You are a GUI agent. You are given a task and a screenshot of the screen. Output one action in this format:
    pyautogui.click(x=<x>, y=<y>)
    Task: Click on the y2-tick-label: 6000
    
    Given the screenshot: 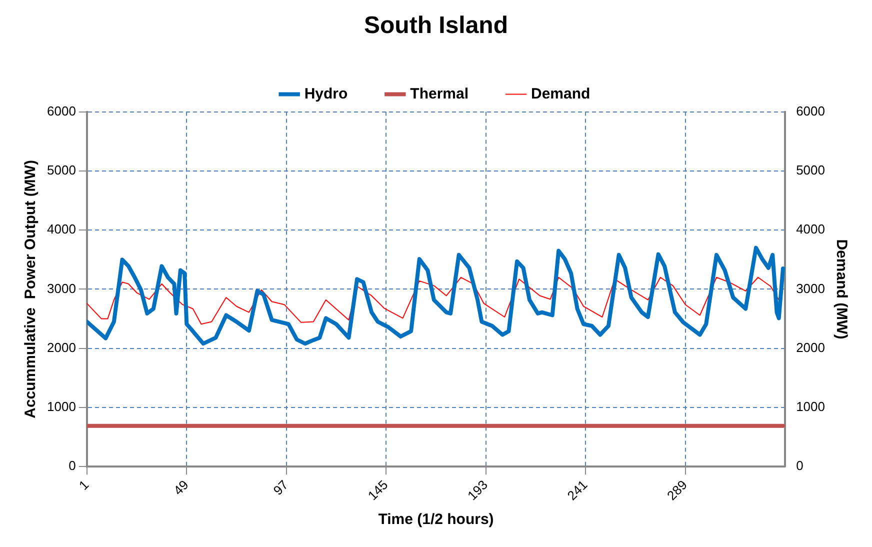 What is the action you would take?
    pyautogui.click(x=810, y=110)
    